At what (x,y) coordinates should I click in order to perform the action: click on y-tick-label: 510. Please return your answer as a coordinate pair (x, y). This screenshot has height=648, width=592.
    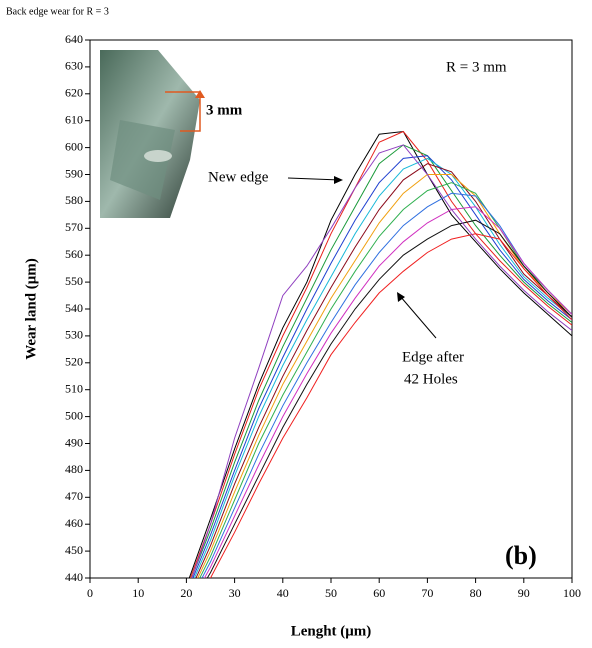
    Looking at the image, I should click on (74, 388).